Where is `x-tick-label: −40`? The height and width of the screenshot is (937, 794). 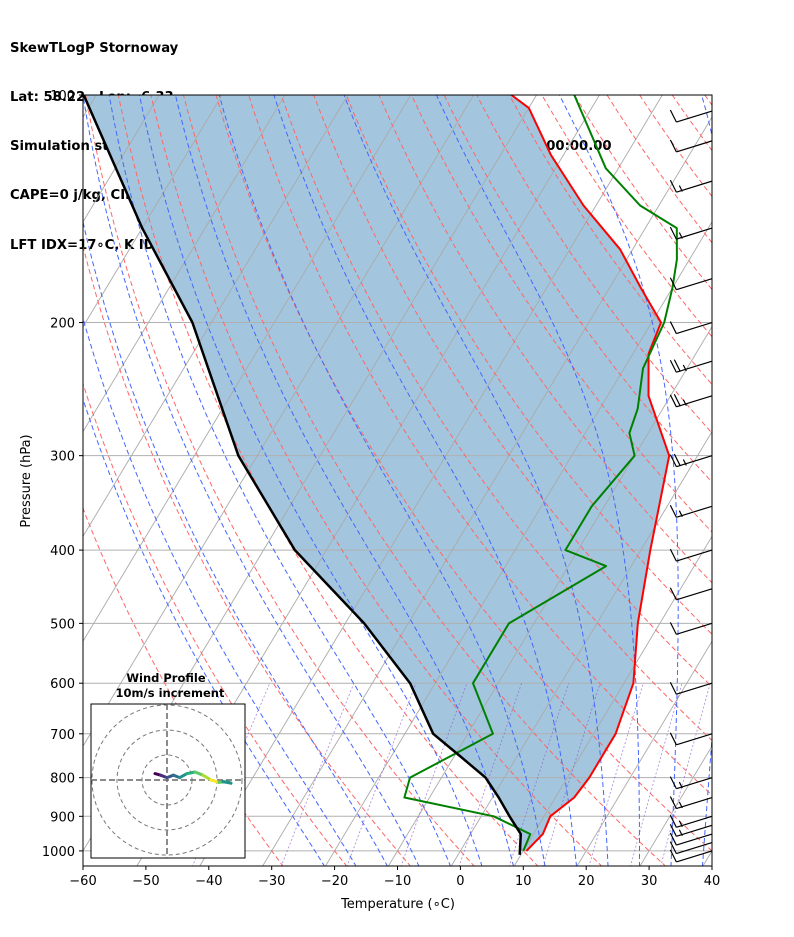
x-tick-label: −40 is located at coordinates (208, 881).